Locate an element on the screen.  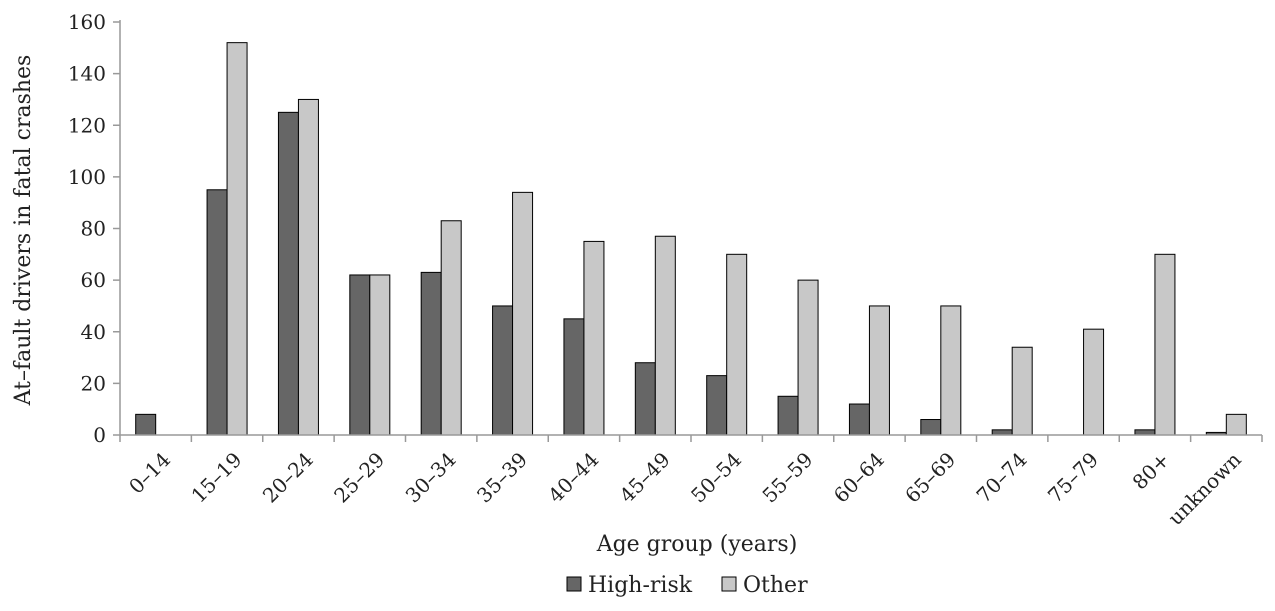
y-axis-title: At–fault drivers in fatal crashes is located at coordinates (23, 231).